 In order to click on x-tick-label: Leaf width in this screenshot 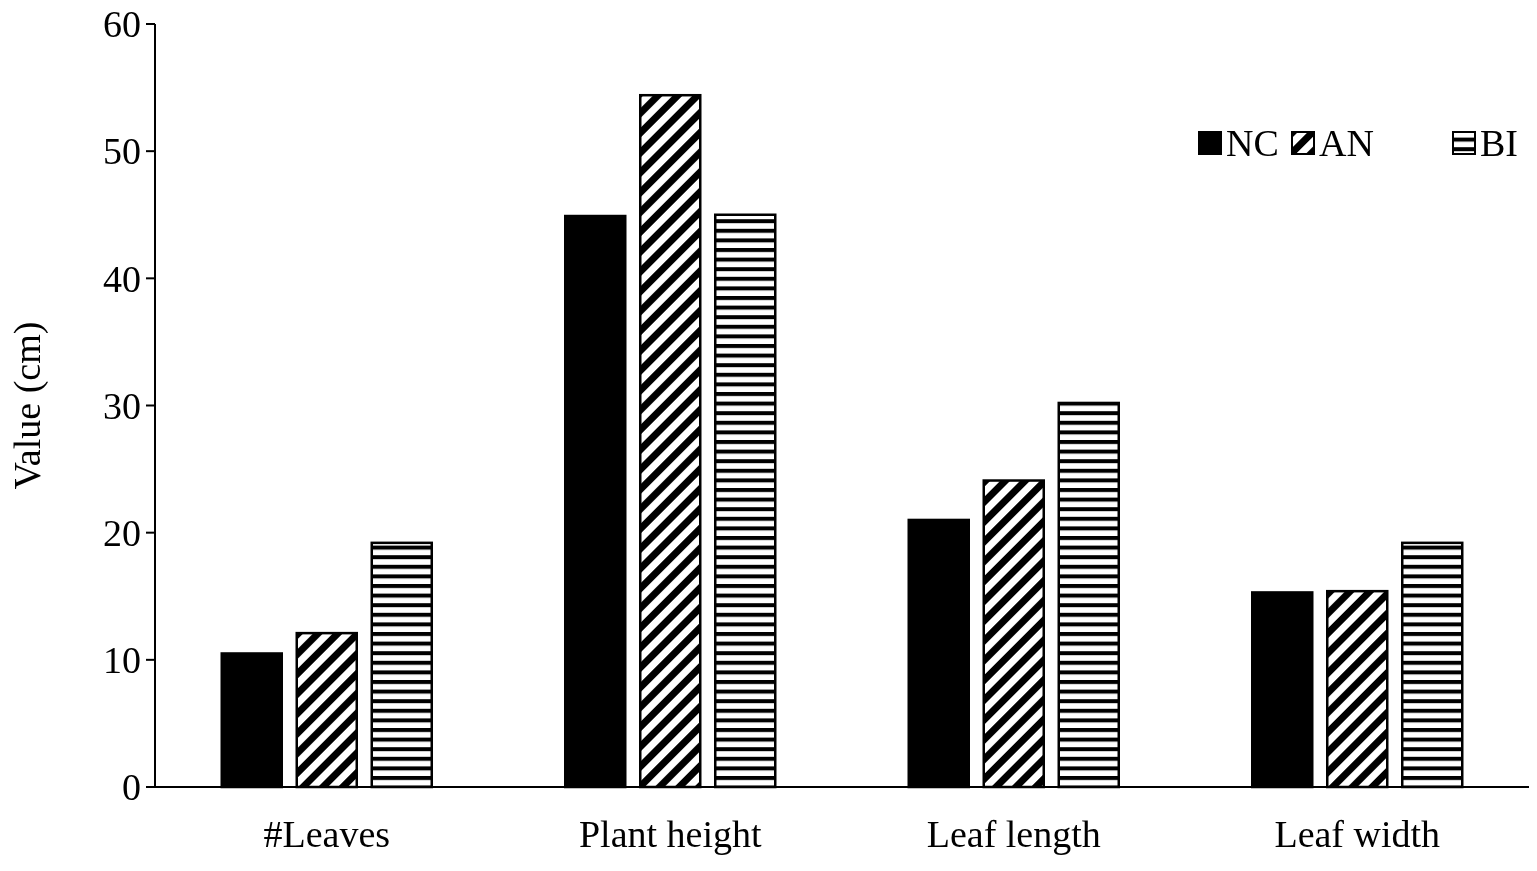, I will do `click(1357, 834)`.